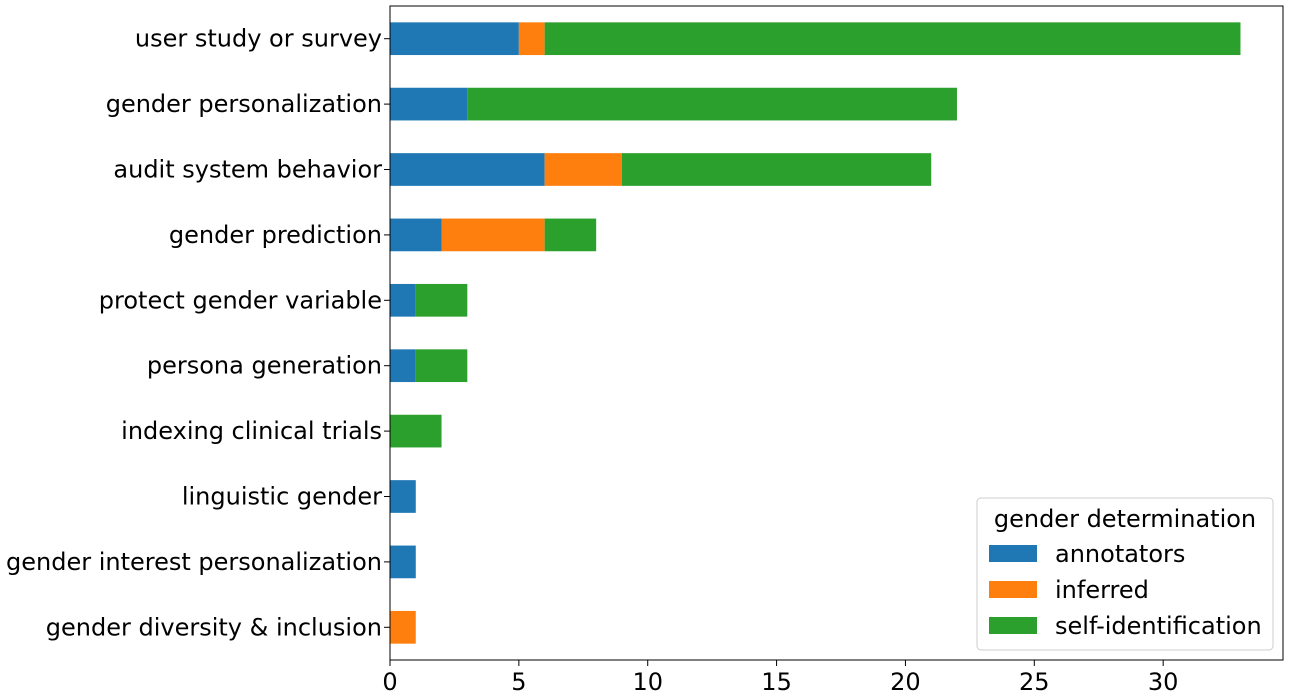  What do you see at coordinates (518, 682) in the screenshot?
I see `x-tick-label: 5` at bounding box center [518, 682].